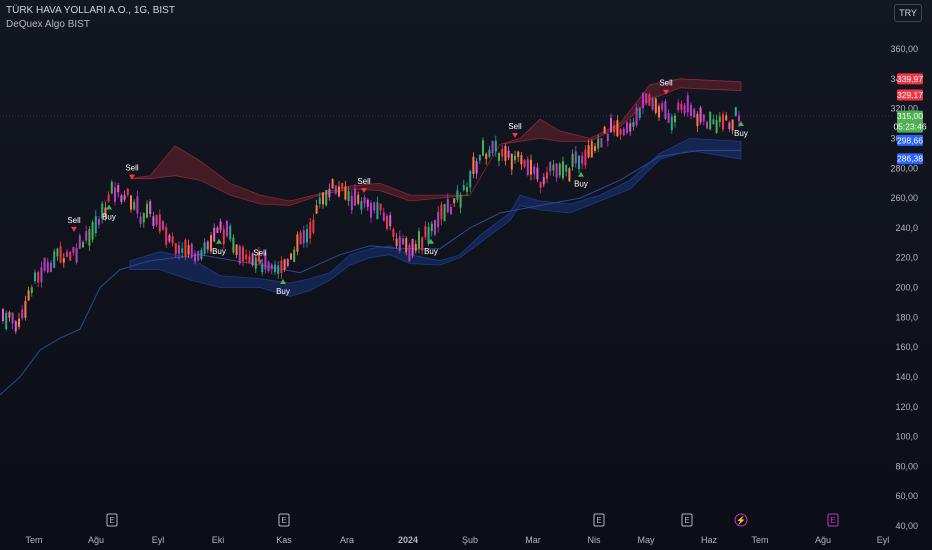 The image size is (932, 550). What do you see at coordinates (533, 540) in the screenshot?
I see `x-tick-label: Mar` at bounding box center [533, 540].